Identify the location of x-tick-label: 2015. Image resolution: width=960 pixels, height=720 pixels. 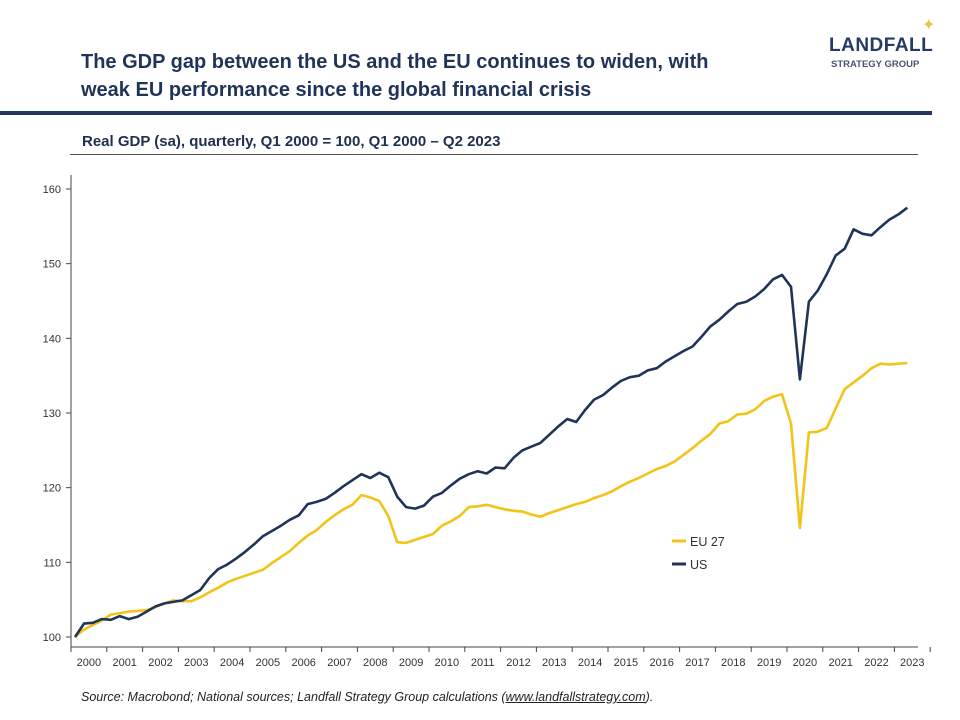
(626, 663).